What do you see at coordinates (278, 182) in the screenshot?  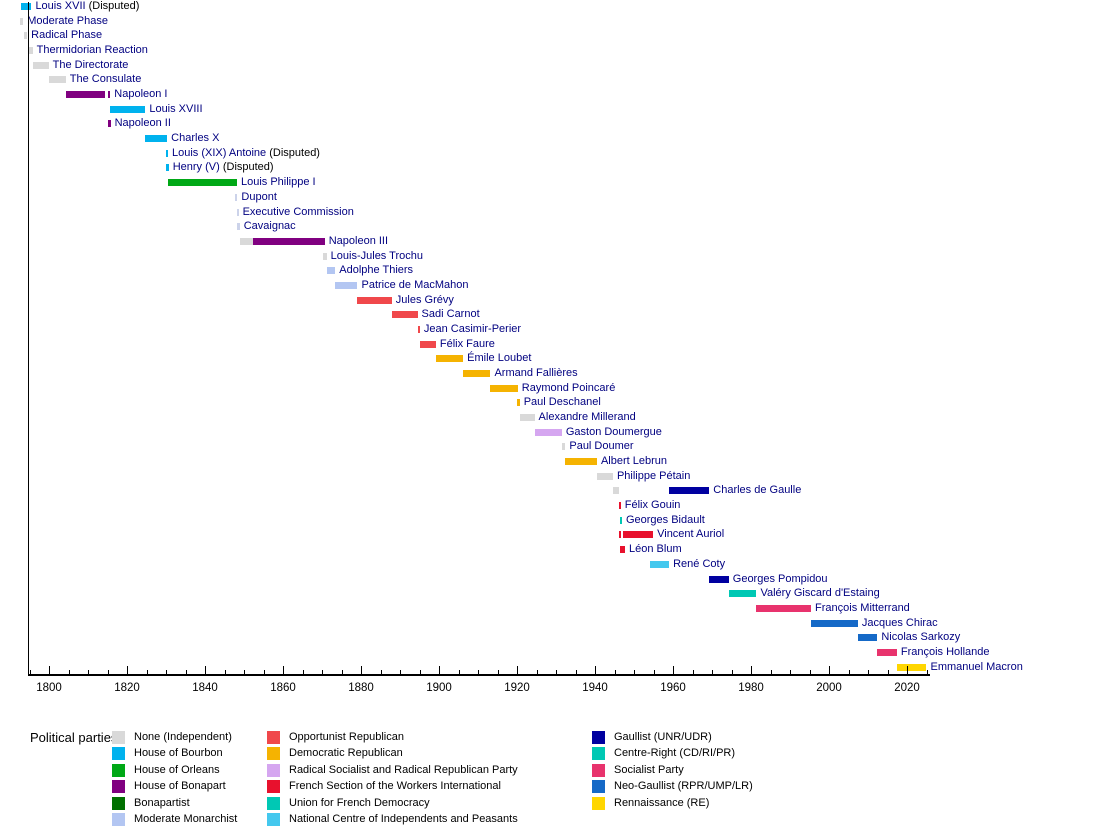 I see `person-name: Louis Philippe I` at bounding box center [278, 182].